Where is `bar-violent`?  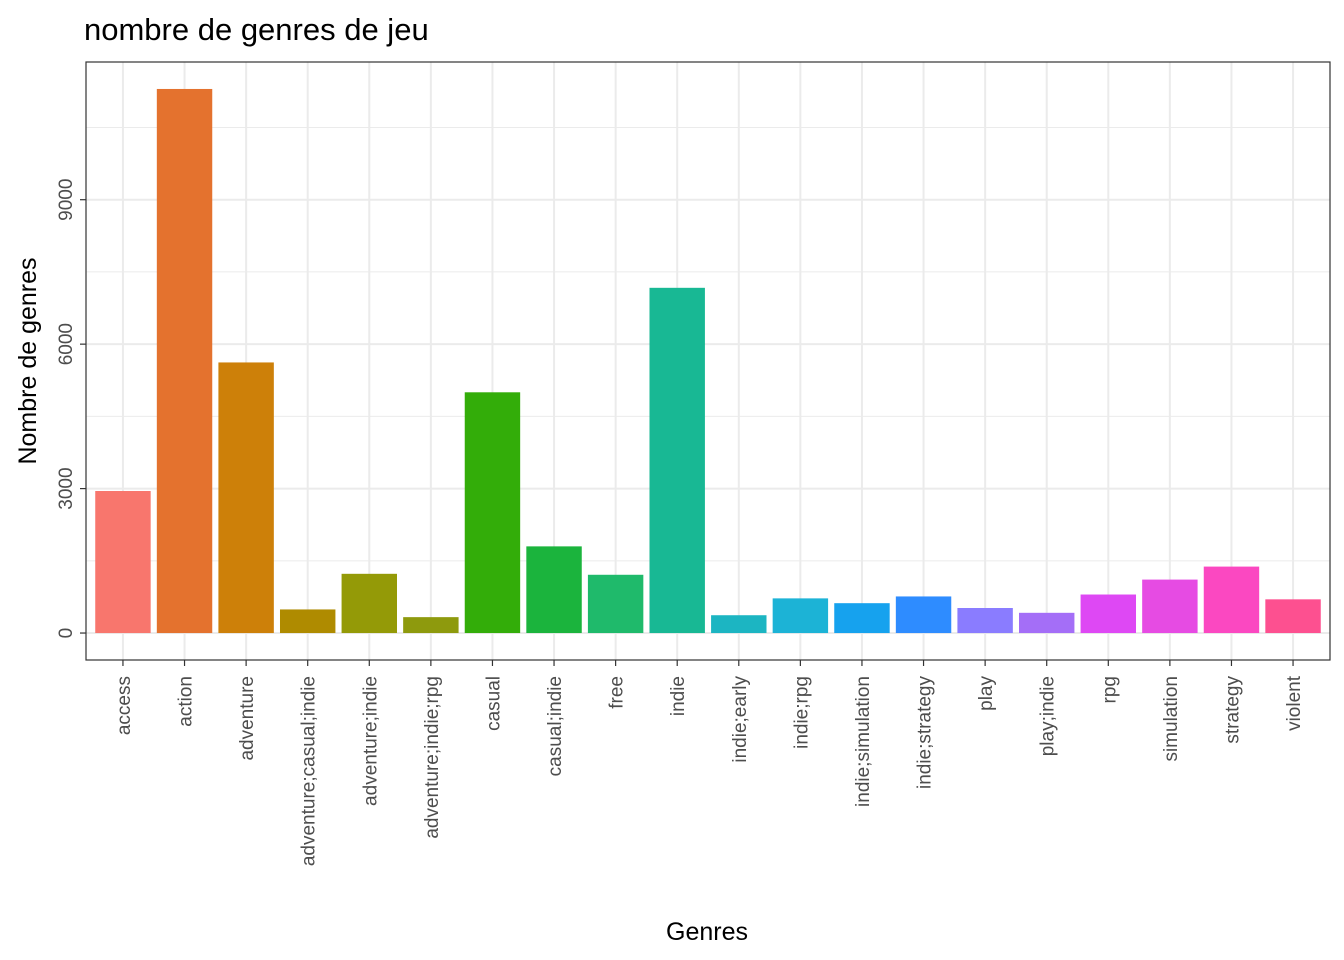 bar-violent is located at coordinates (1293, 616).